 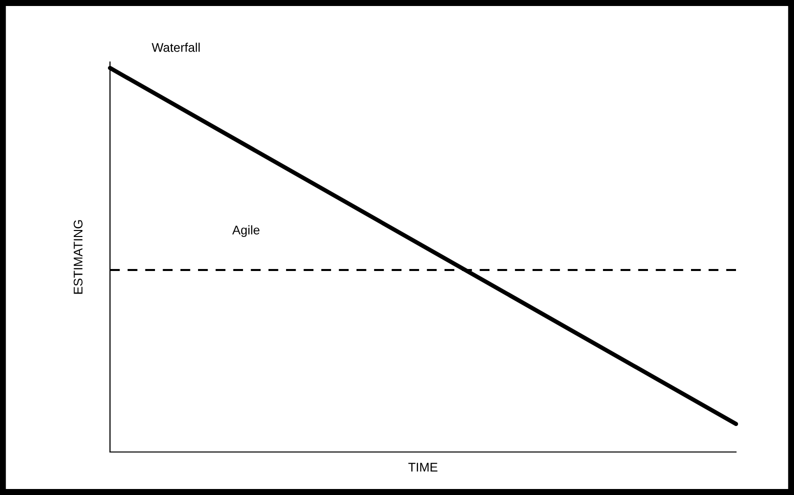 What do you see at coordinates (78, 257) in the screenshot?
I see `y-axis-title: ESTIMATING` at bounding box center [78, 257].